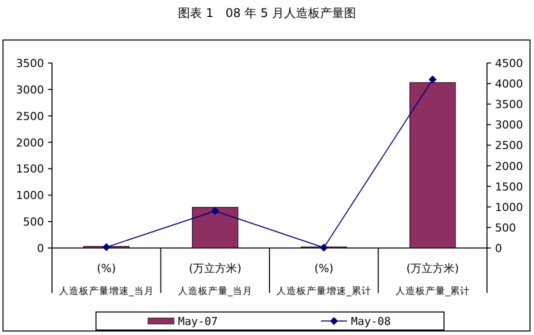 This screenshot has width=534, height=335. What do you see at coordinates (371, 321) in the screenshot?
I see `legend-label: May-08` at bounding box center [371, 321].